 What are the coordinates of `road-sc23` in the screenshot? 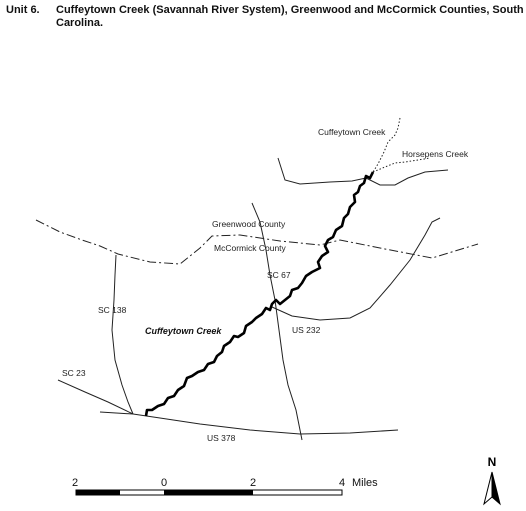 It's located at (95, 397).